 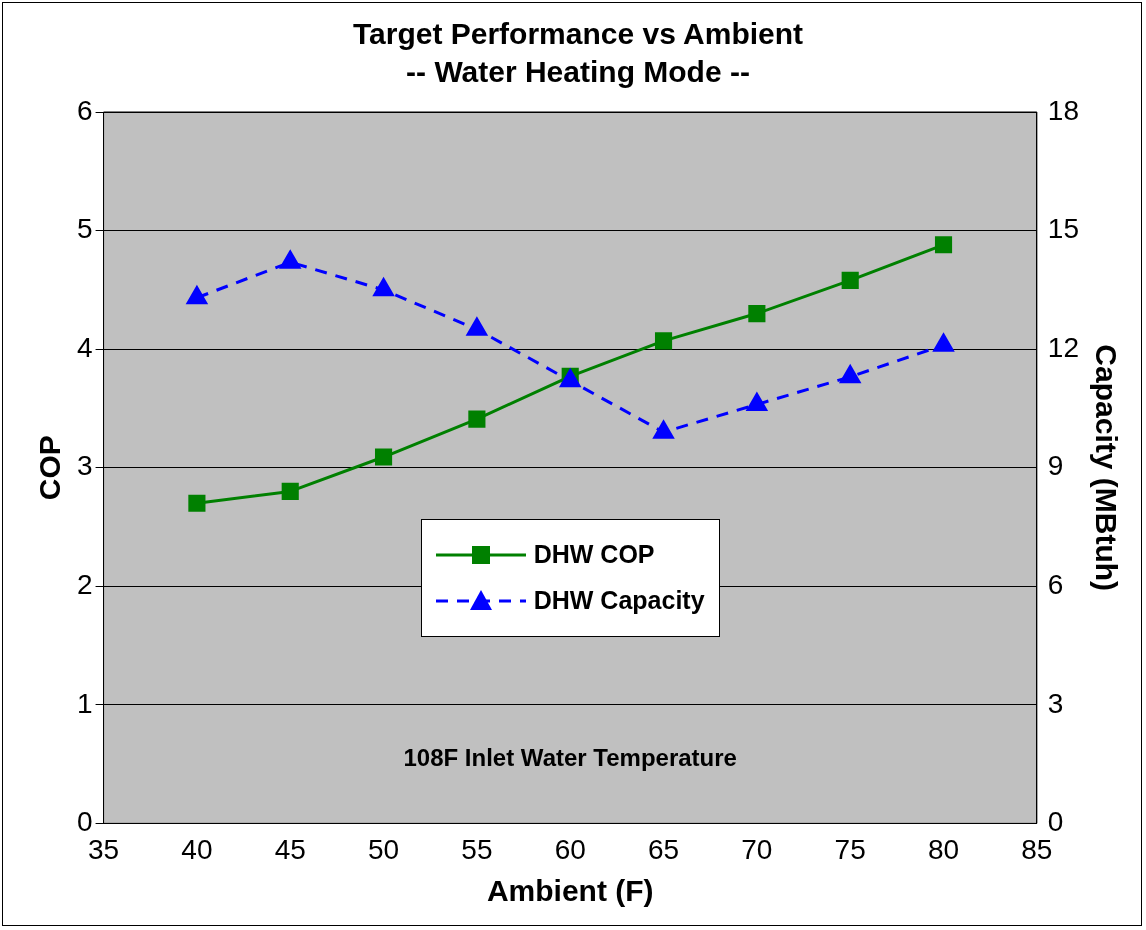 I want to click on y-tick-label: 4, so click(x=84, y=347).